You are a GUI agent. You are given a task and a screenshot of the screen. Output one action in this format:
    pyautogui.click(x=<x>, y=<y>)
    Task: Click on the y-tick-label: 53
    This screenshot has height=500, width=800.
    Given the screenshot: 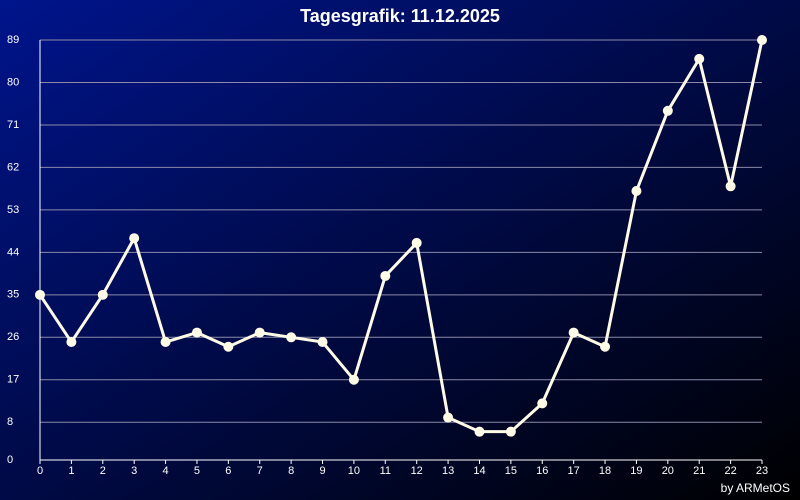 What is the action you would take?
    pyautogui.click(x=13, y=210)
    